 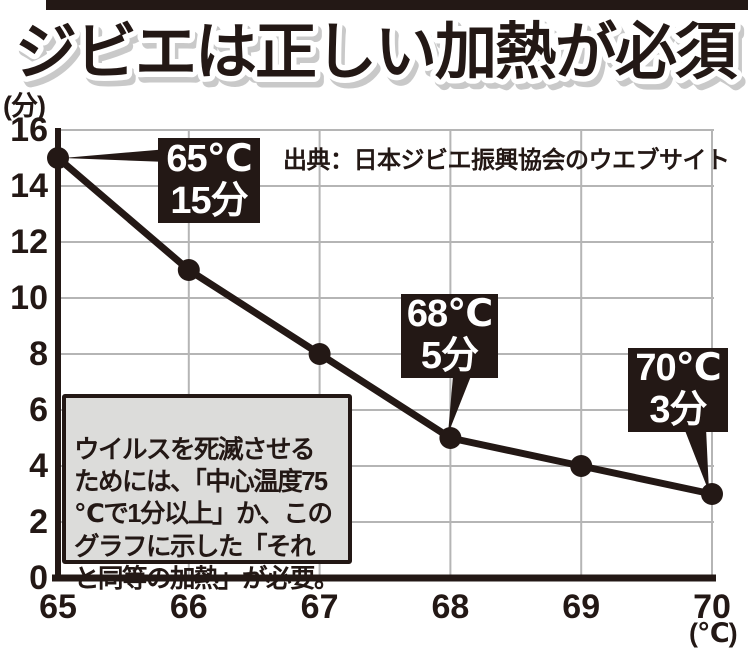 I want to click on y-tick-label: 0, so click(x=38, y=578).